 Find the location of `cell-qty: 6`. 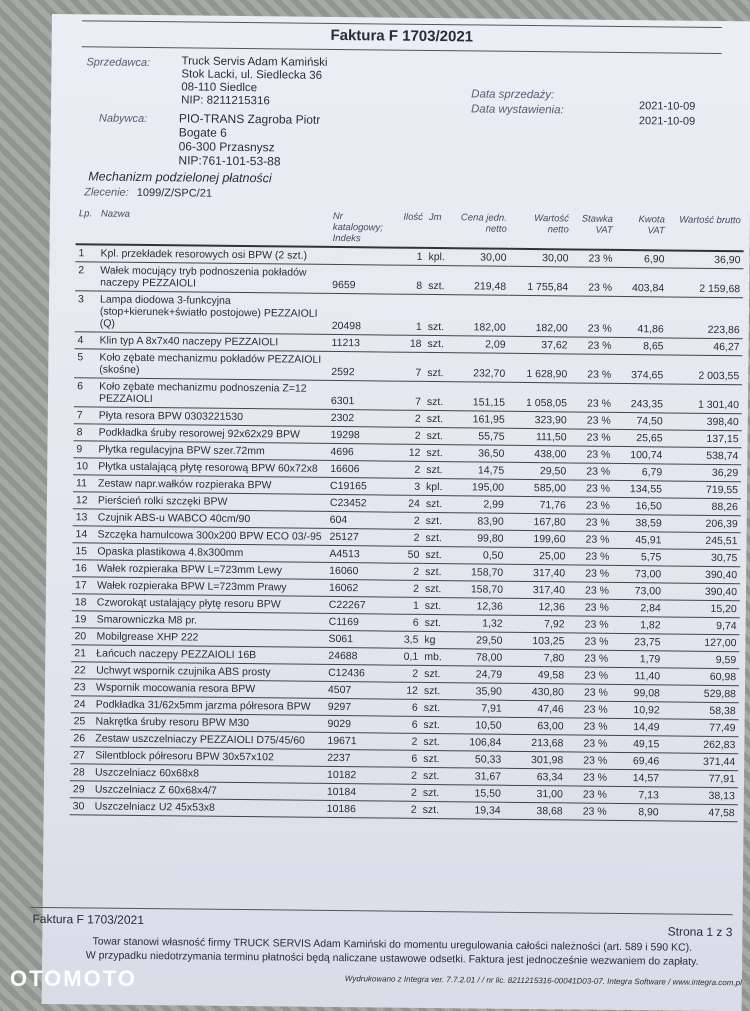

cell-qty: 6 is located at coordinates (405, 623).